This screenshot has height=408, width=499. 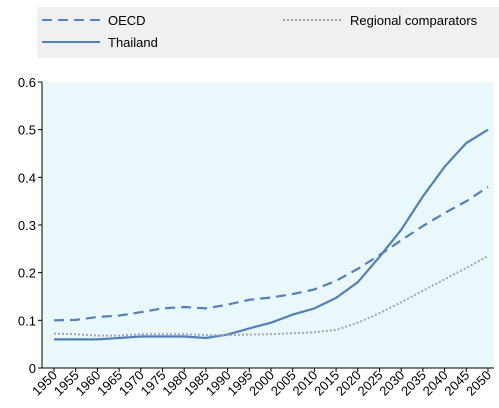 I want to click on y-tick-label: 0.3, so click(x=27, y=225).